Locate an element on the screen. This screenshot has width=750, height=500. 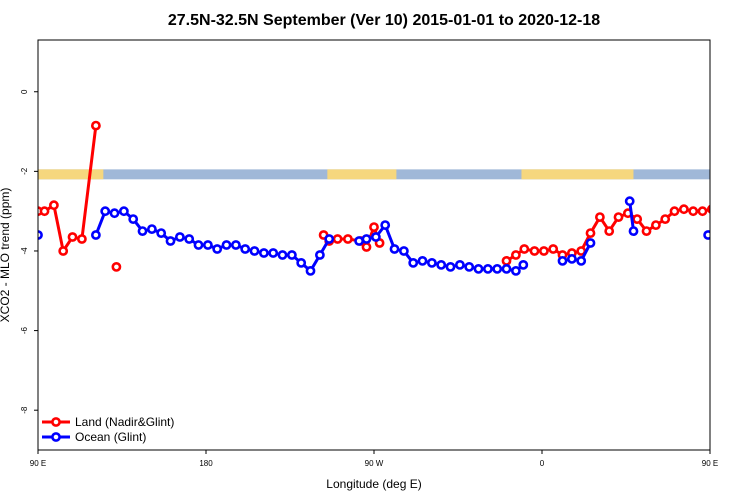
legend: Land (Nadir&Glint)Ocean (Glint) is located at coordinates (108, 429).